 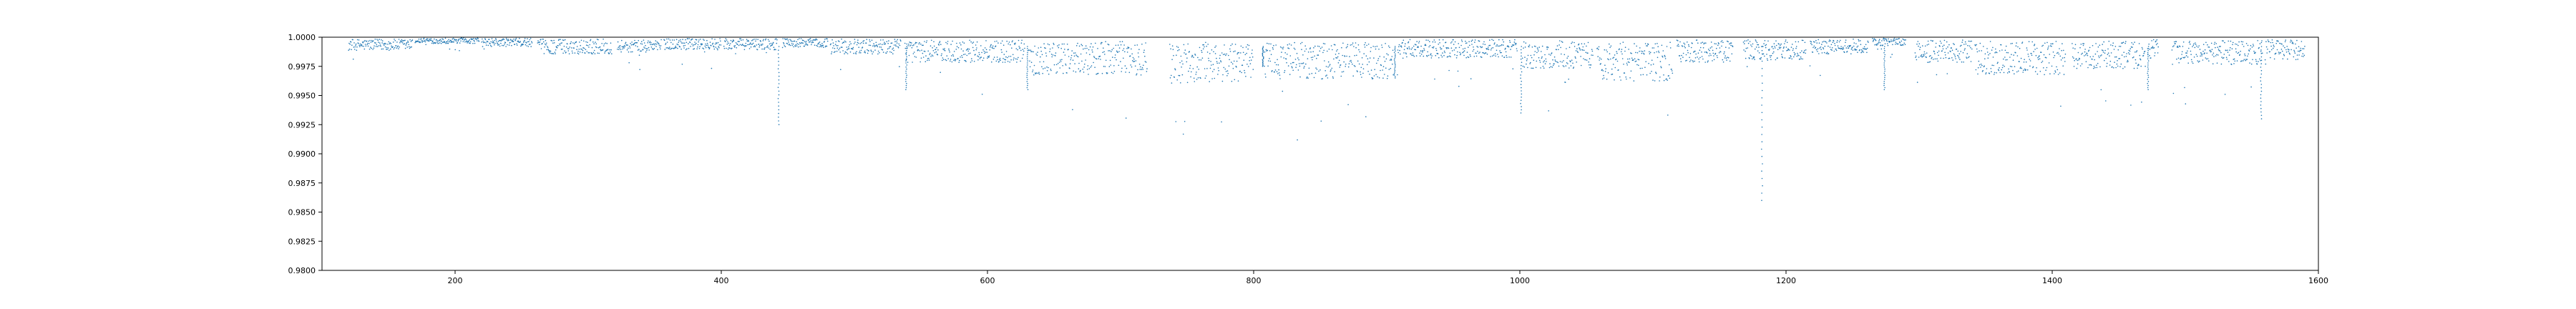 What do you see at coordinates (302, 124) in the screenshot?
I see `y-tick-label: 0.9925` at bounding box center [302, 124].